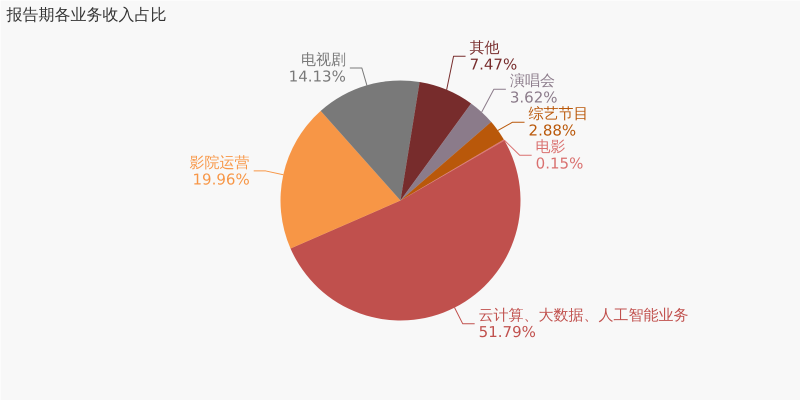  I want to click on slice-label: 电视剧, so click(323, 59).